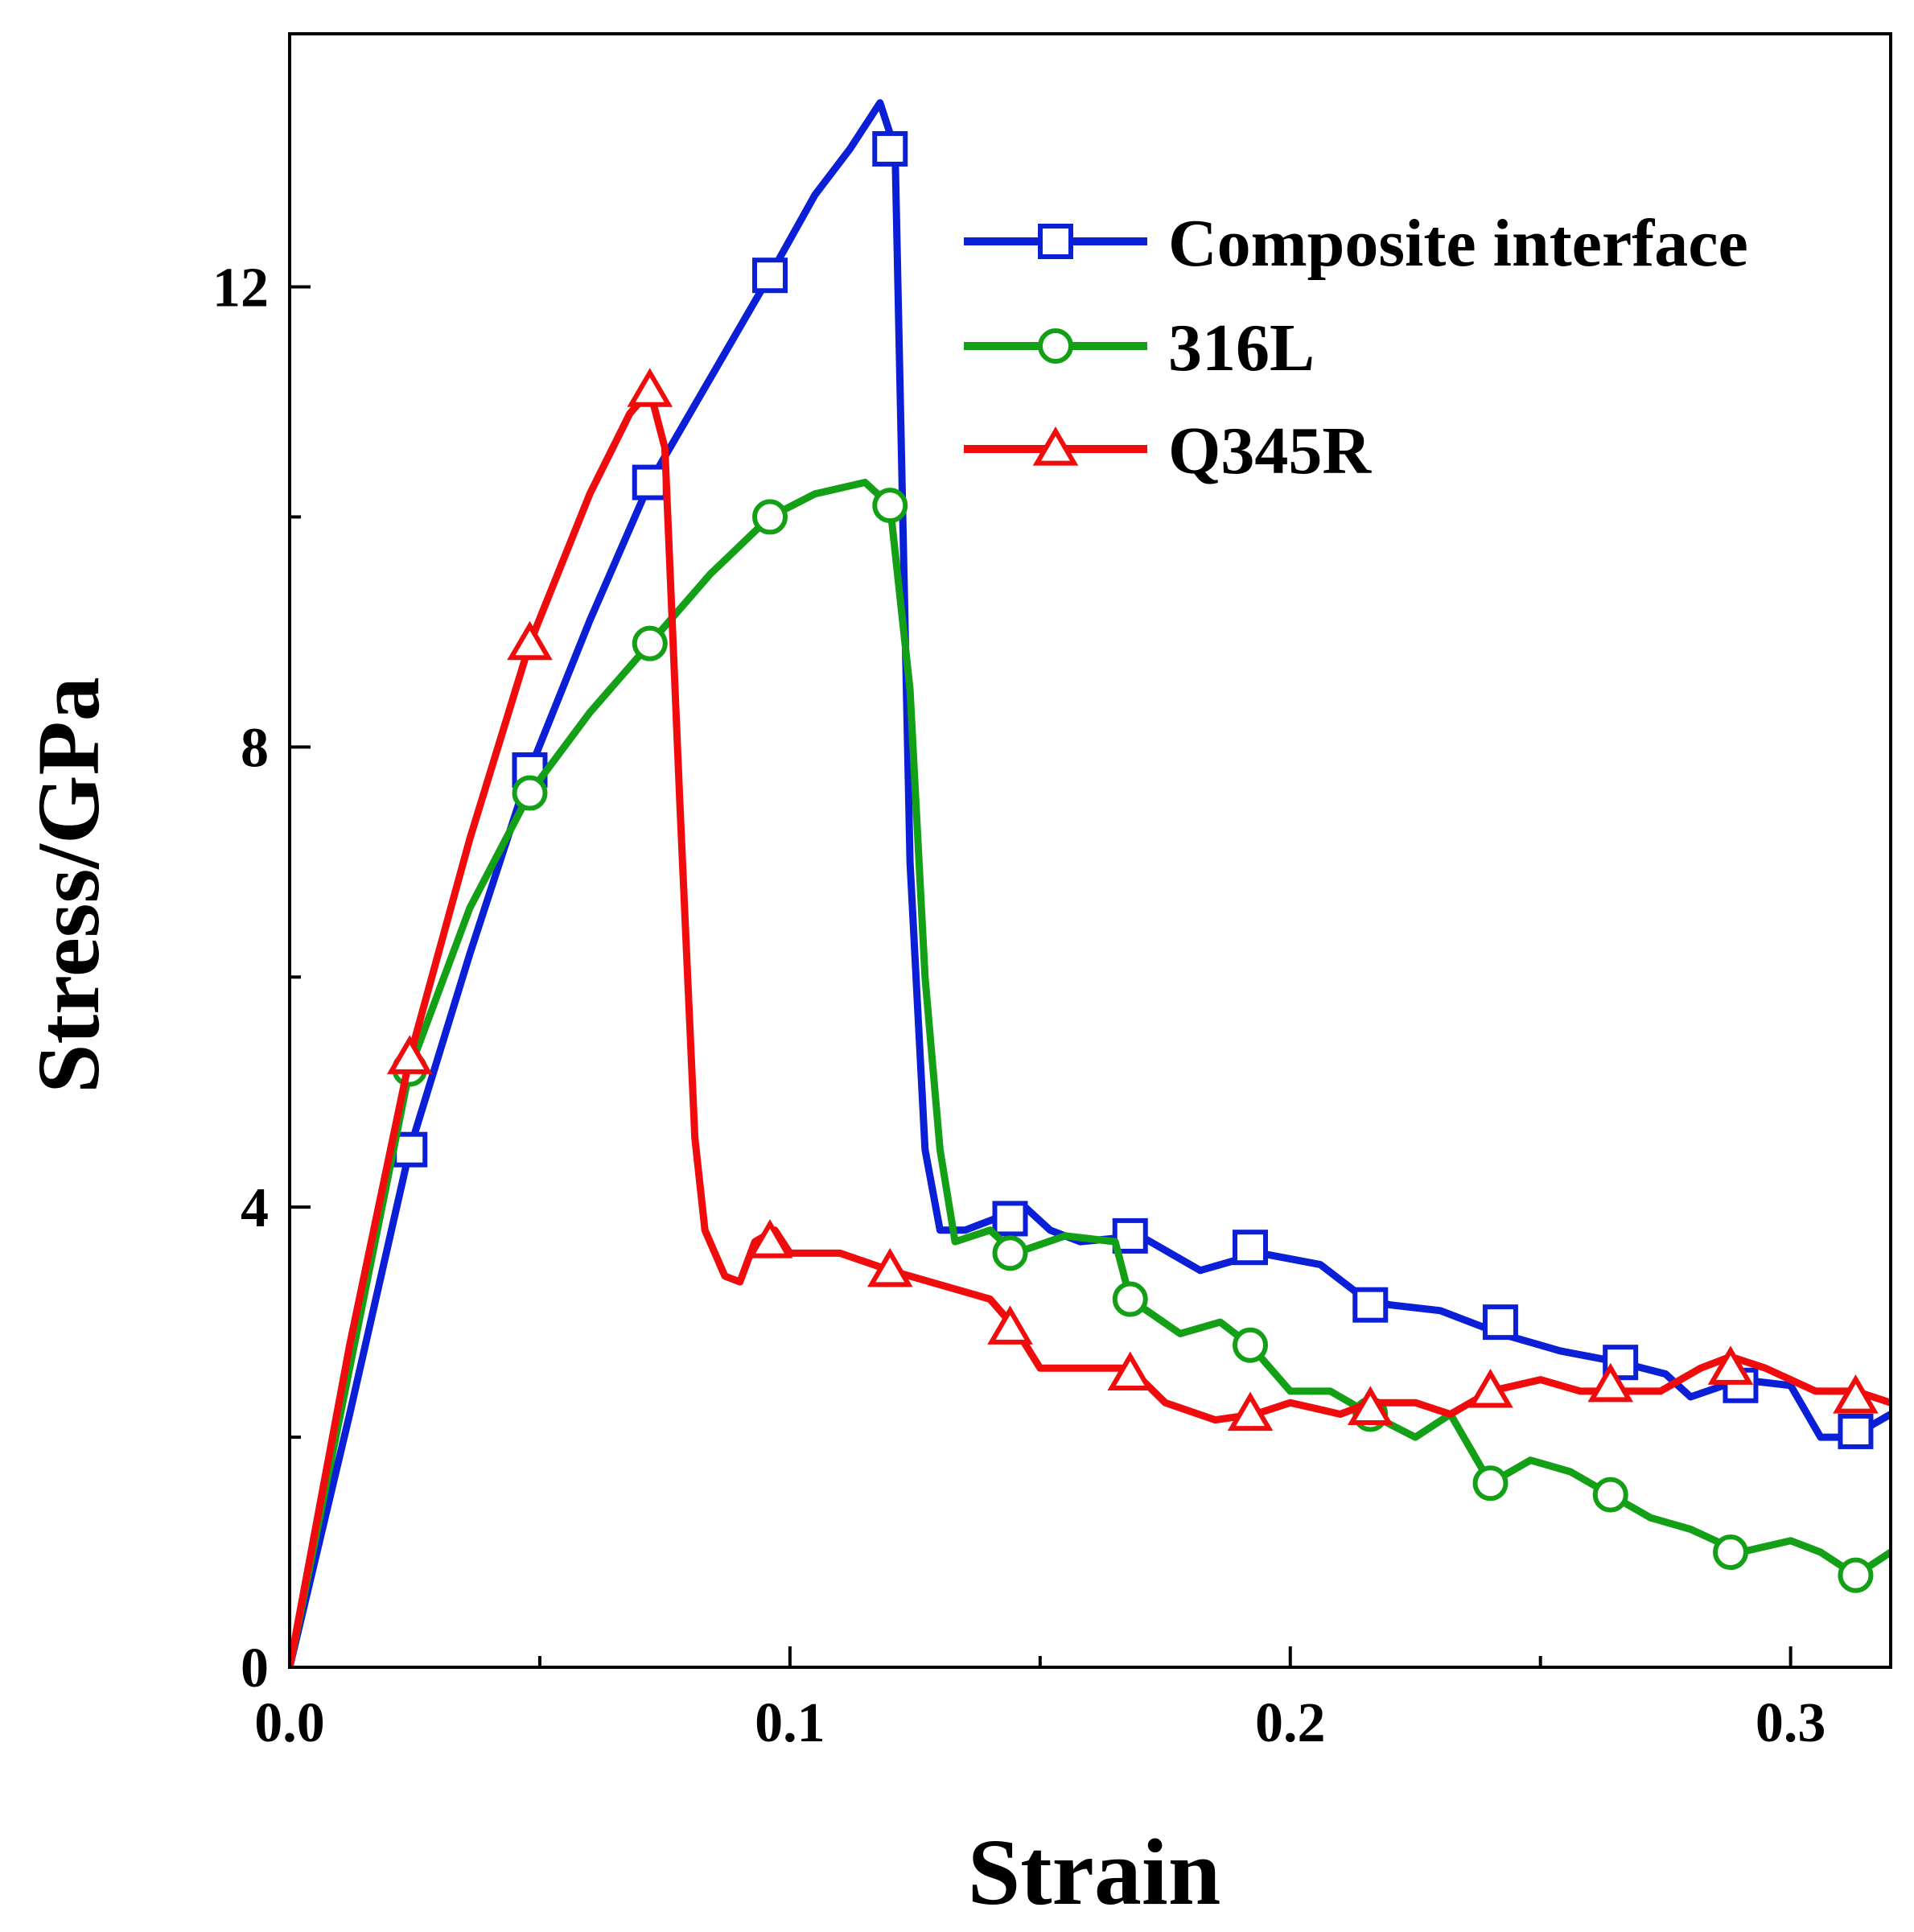  I want to click on y-tick-label: 0, so click(255, 1668).